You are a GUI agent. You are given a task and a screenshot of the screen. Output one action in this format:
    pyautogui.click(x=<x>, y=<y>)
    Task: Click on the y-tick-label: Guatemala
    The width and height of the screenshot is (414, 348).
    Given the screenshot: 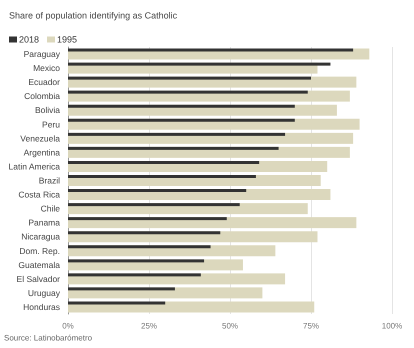 What is the action you would take?
    pyautogui.click(x=39, y=265)
    